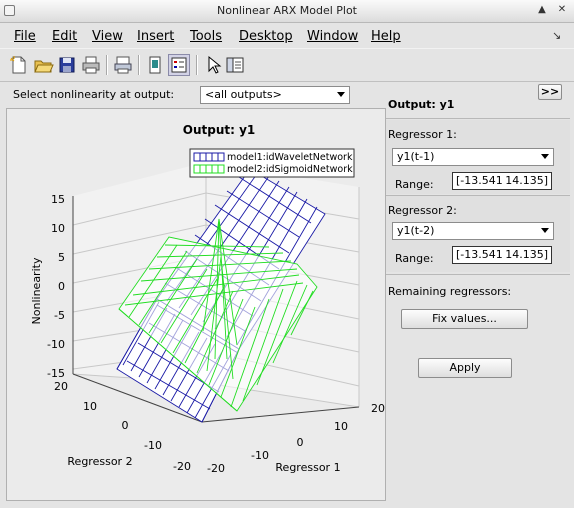 Image resolution: width=574 pixels, height=508 pixels. I want to click on regressor1-value: y1(t-1), so click(416, 156).